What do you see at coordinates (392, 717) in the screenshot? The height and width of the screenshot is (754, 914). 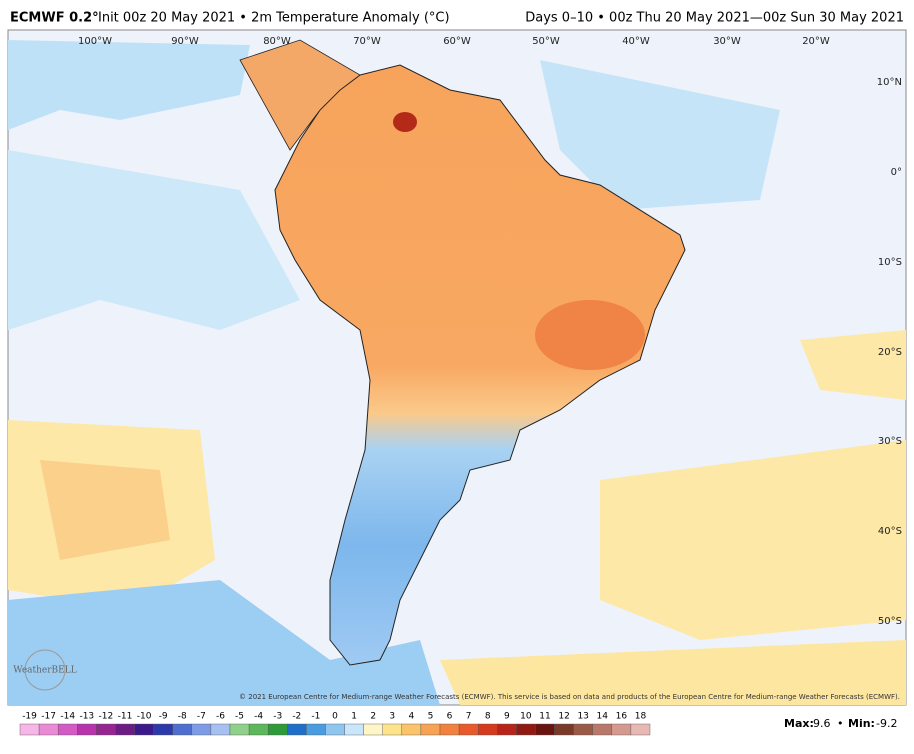 I see `colorbar-label: 3` at bounding box center [392, 717].